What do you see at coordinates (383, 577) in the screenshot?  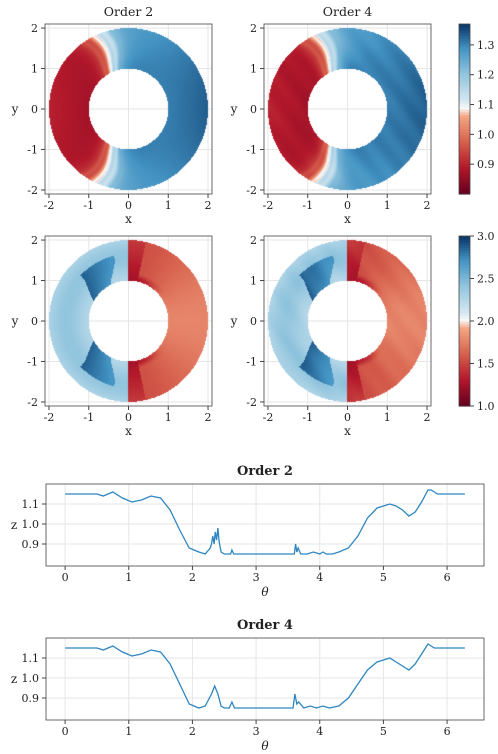 I see `x-tick-label: 5` at bounding box center [383, 577].